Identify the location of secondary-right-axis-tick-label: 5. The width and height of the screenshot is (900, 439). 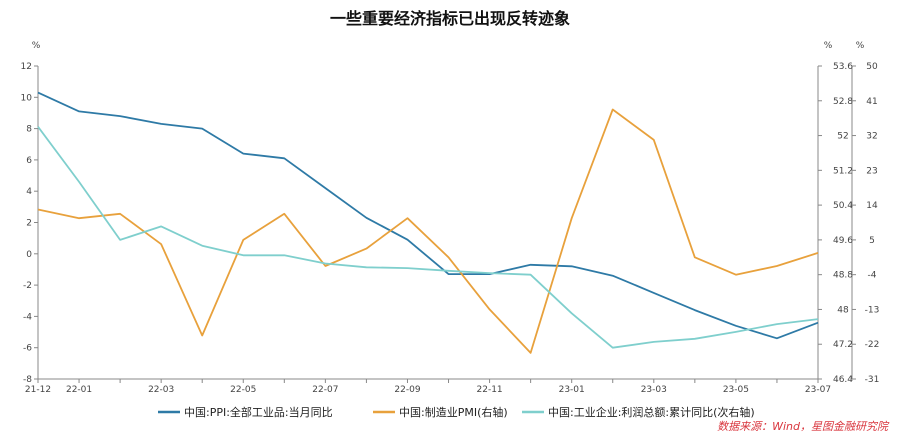
(872, 241).